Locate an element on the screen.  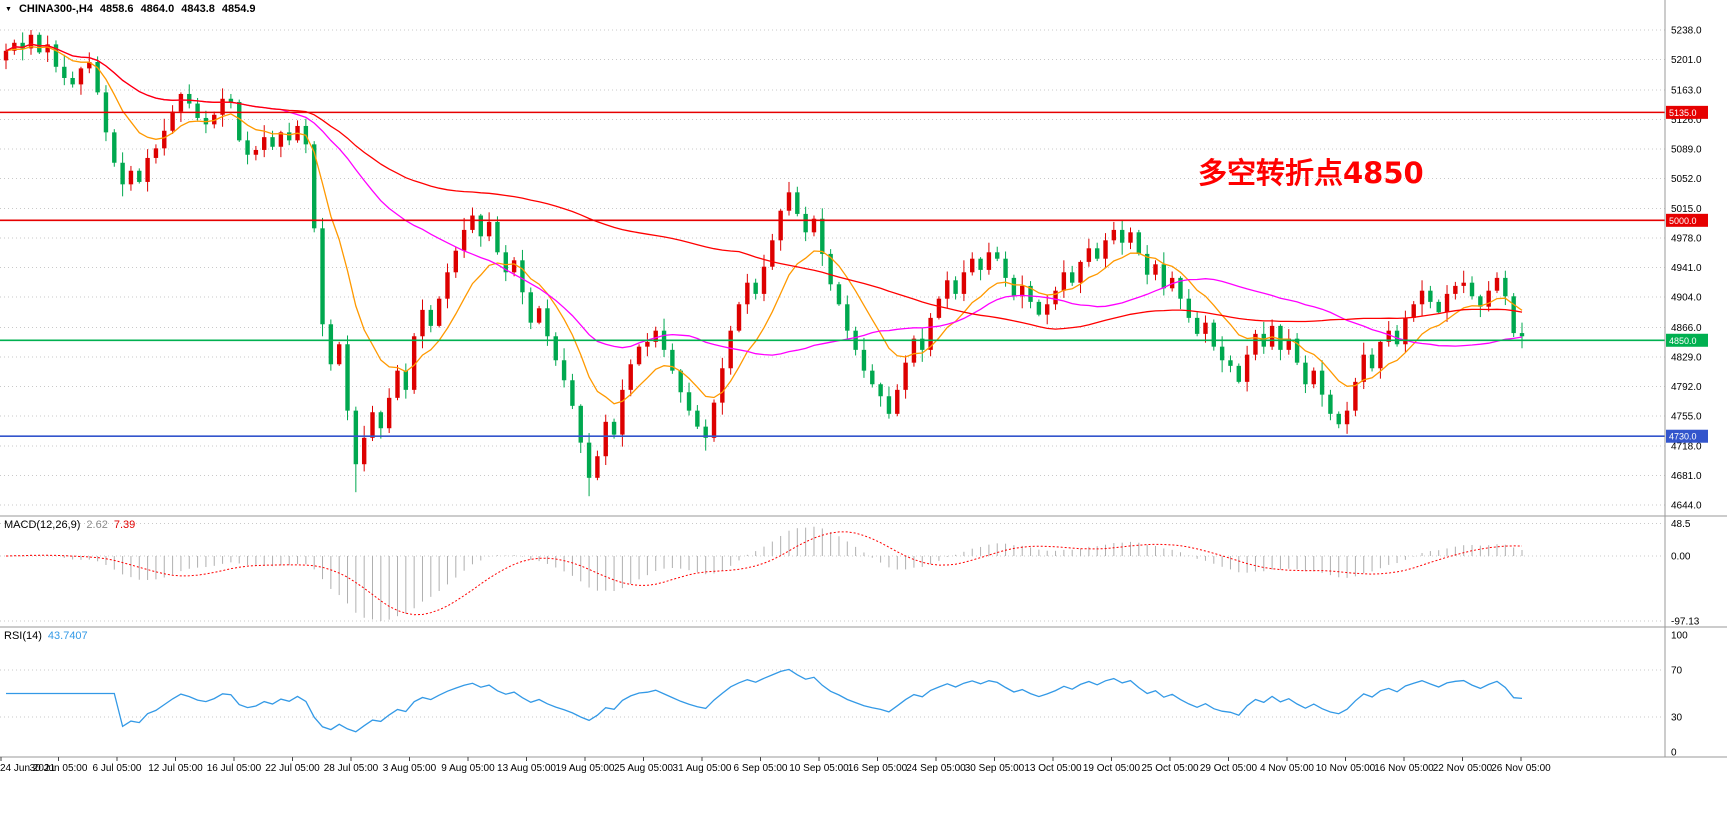
price-axis-label: 5126.0 is located at coordinates (1686, 120).